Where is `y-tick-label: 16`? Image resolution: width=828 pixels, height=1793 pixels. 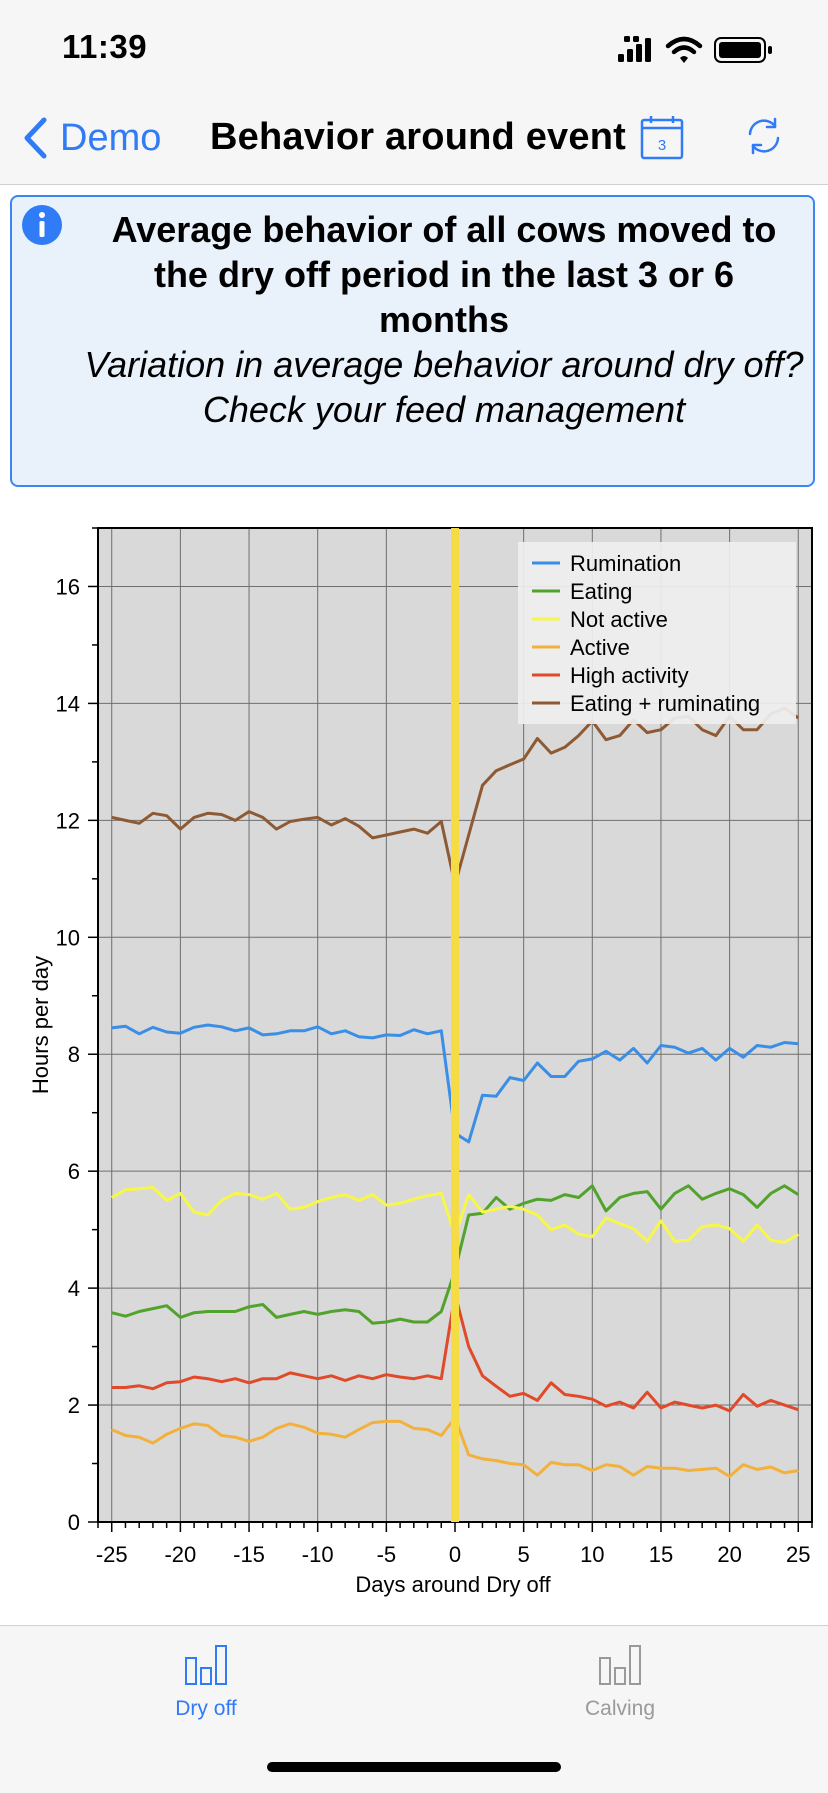
y-tick-label: 16 is located at coordinates (68, 586).